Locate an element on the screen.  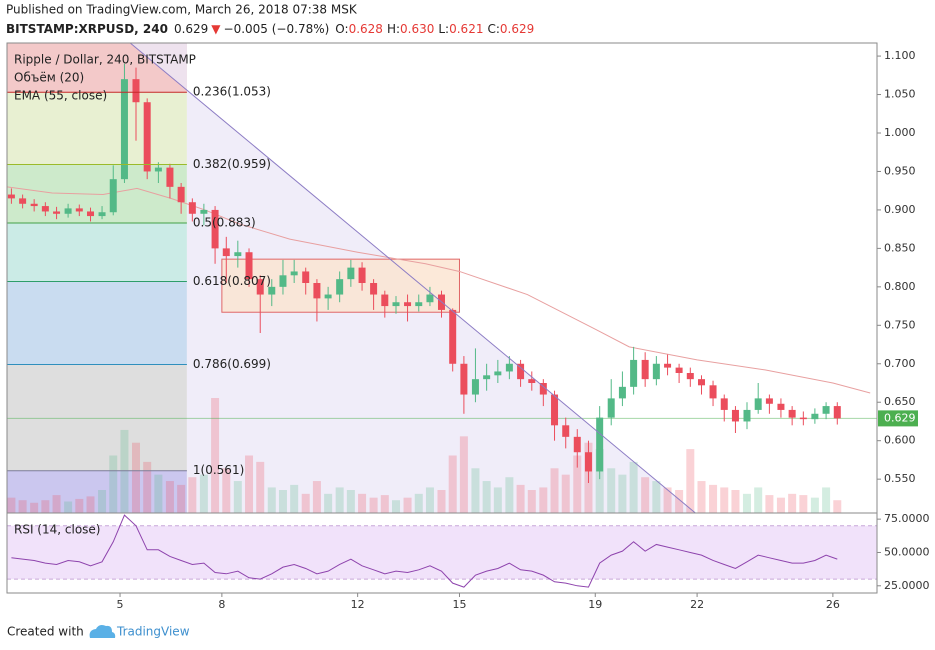
x-tick-label: 15 is located at coordinates (459, 604).